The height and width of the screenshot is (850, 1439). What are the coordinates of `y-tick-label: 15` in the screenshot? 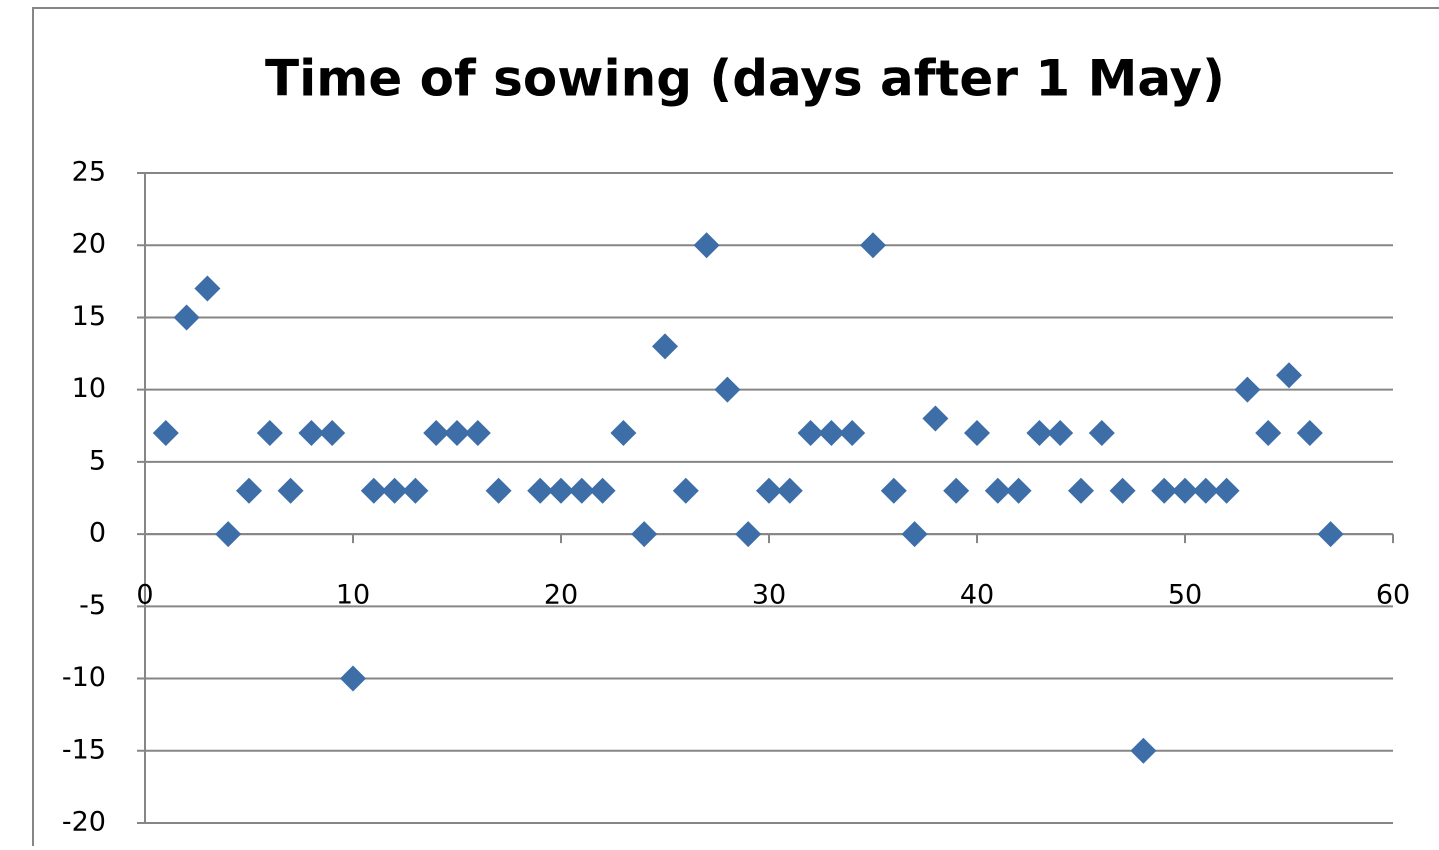 It's located at (89, 316).